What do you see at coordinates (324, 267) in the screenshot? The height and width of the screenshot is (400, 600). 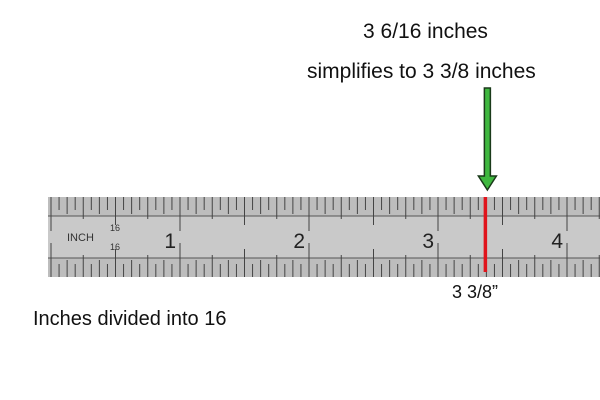 I see `ruler-bottom-band` at bounding box center [324, 267].